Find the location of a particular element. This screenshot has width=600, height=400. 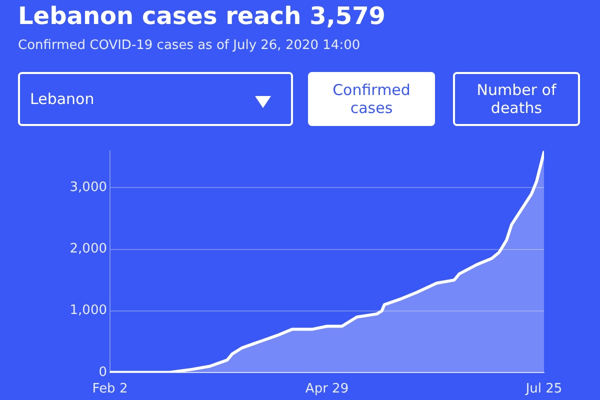

y-tick-label: 0 is located at coordinates (102, 372).